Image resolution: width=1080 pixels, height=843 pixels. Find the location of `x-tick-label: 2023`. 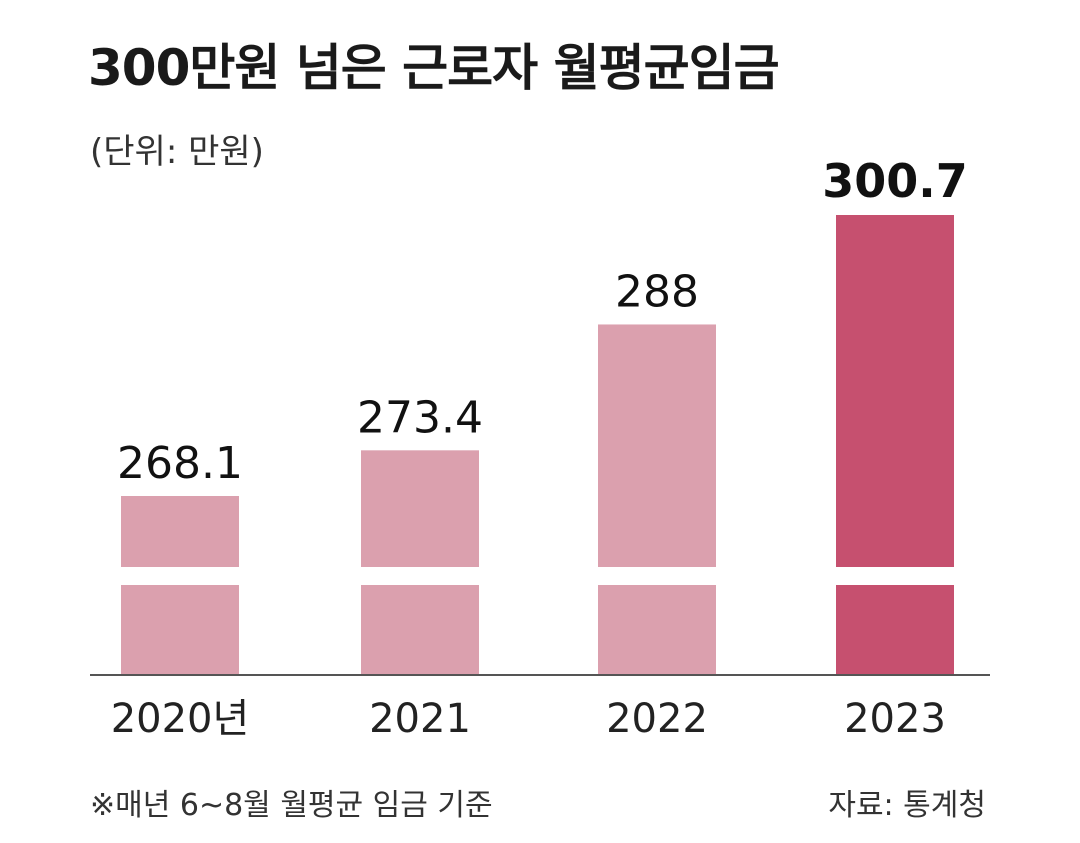

x-tick-label: 2023 is located at coordinates (895, 719).